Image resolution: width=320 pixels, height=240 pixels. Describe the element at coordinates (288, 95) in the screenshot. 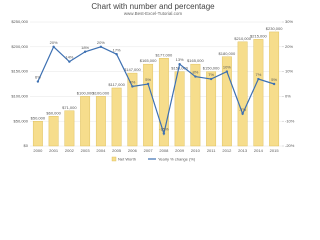

I see `y2-tick-label: 0%` at that location.